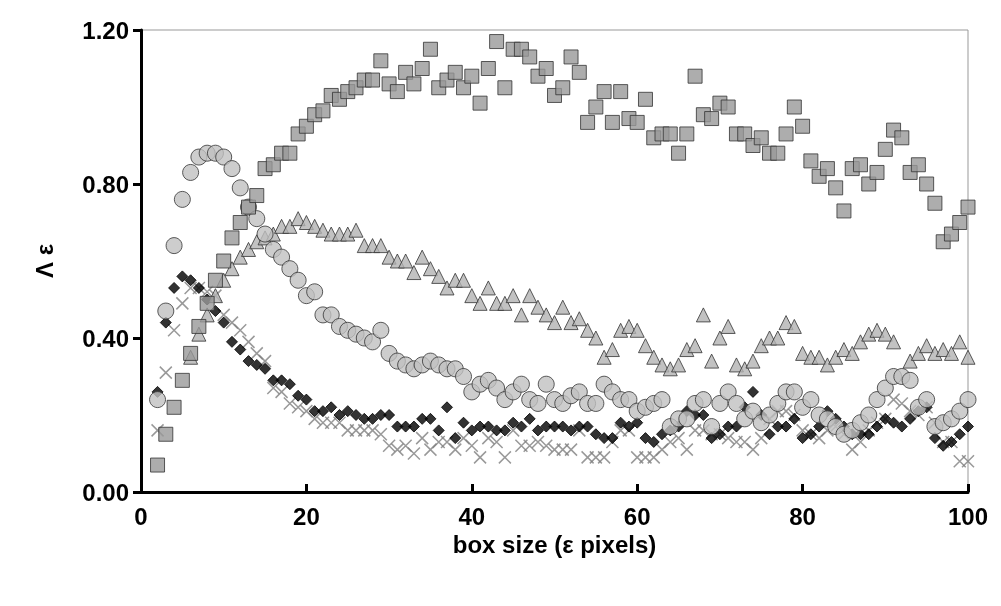 The width and height of the screenshot is (1001, 606). I want to click on x-tick-label: 20, so click(306, 516).